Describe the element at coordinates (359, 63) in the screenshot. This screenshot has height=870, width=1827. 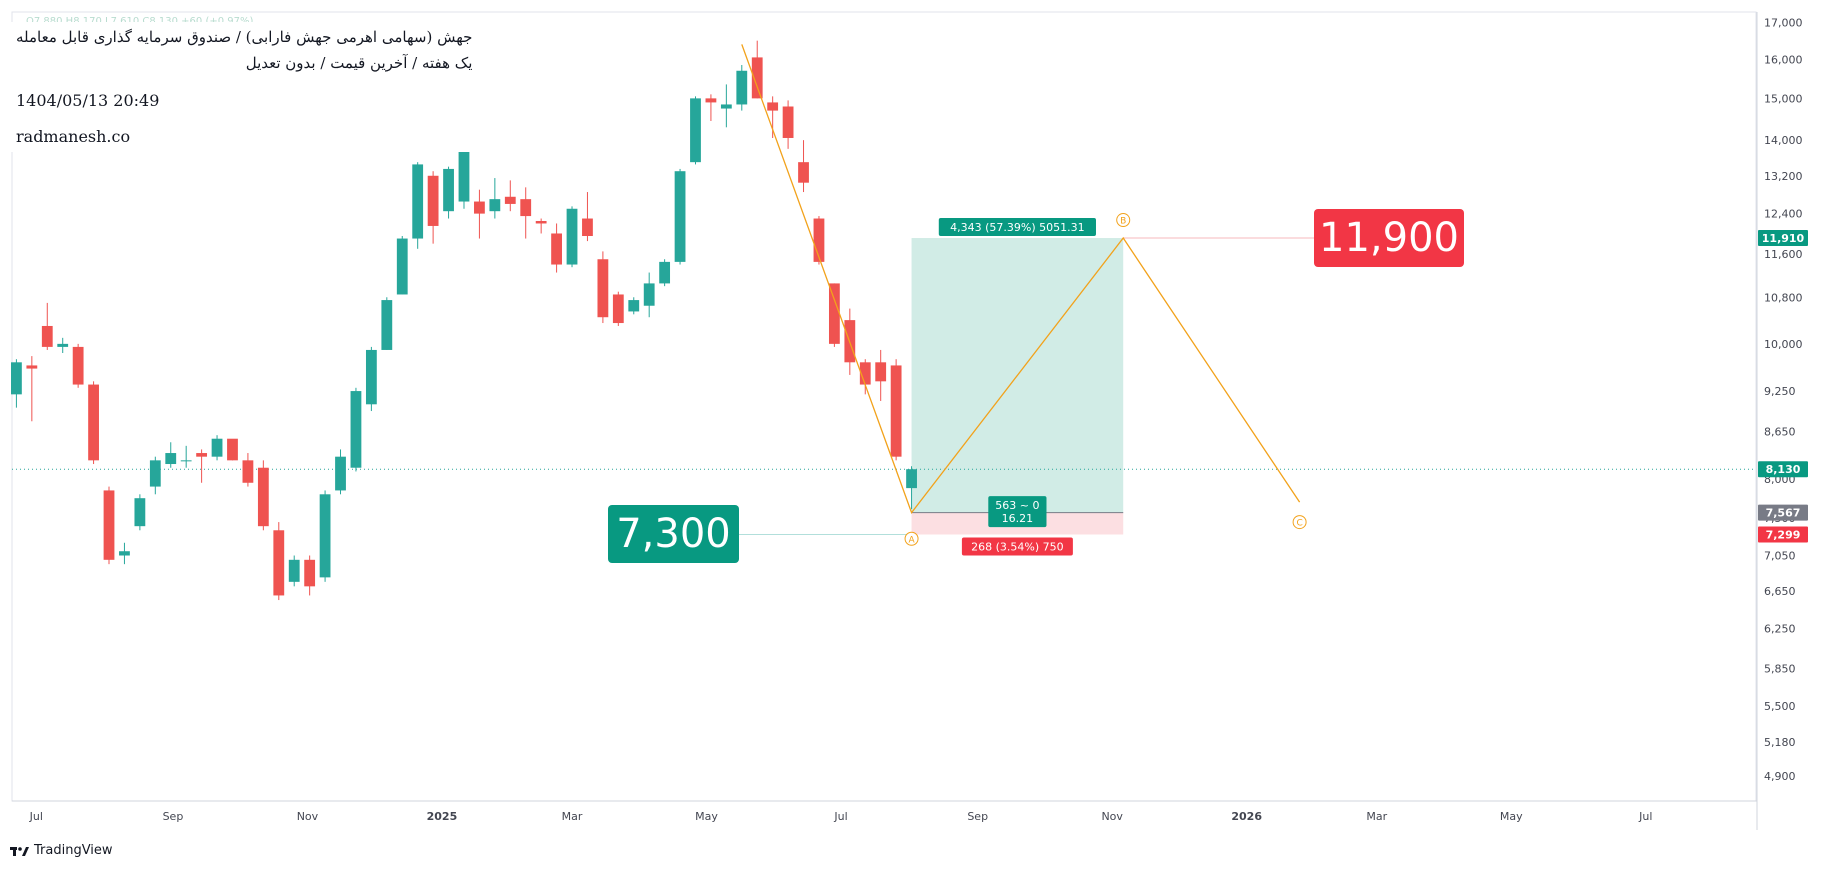
I see `interval-info: یک هفته / آخرین قیمت / بدون تعدیل` at that location.